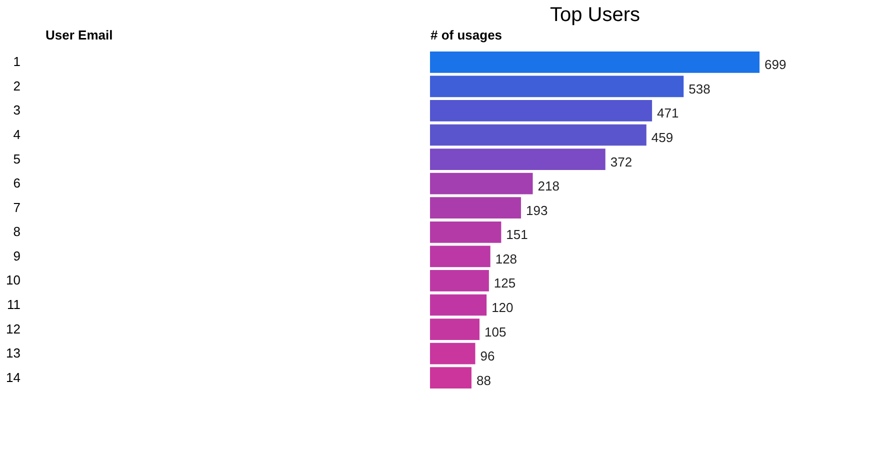 The image size is (876, 459). Describe the element at coordinates (466, 35) in the screenshot. I see `x-axis-title: # of usages` at that location.